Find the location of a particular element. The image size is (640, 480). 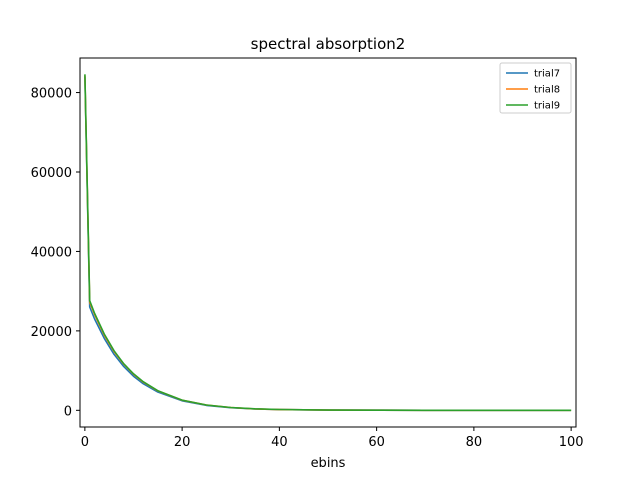

x-tick-label: 40 is located at coordinates (279, 442).